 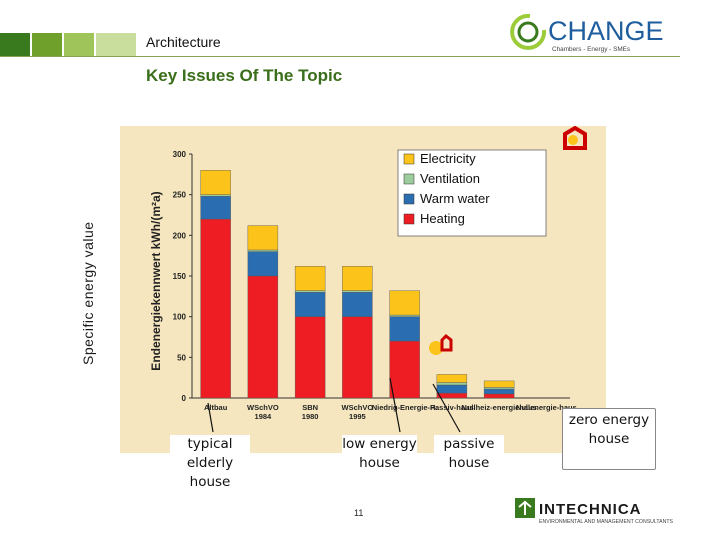 What do you see at coordinates (183, 42) in the screenshot?
I see `section-label: Architecture` at bounding box center [183, 42].